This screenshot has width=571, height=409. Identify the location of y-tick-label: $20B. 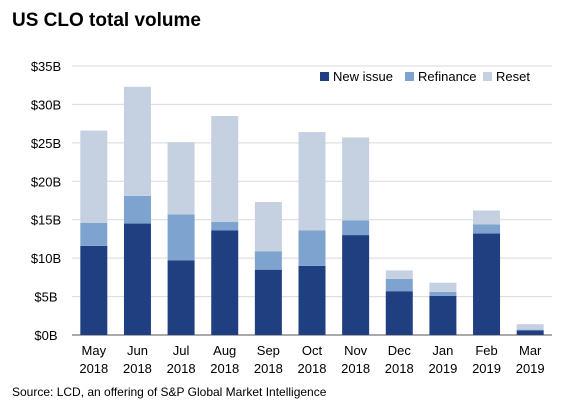
(46, 181).